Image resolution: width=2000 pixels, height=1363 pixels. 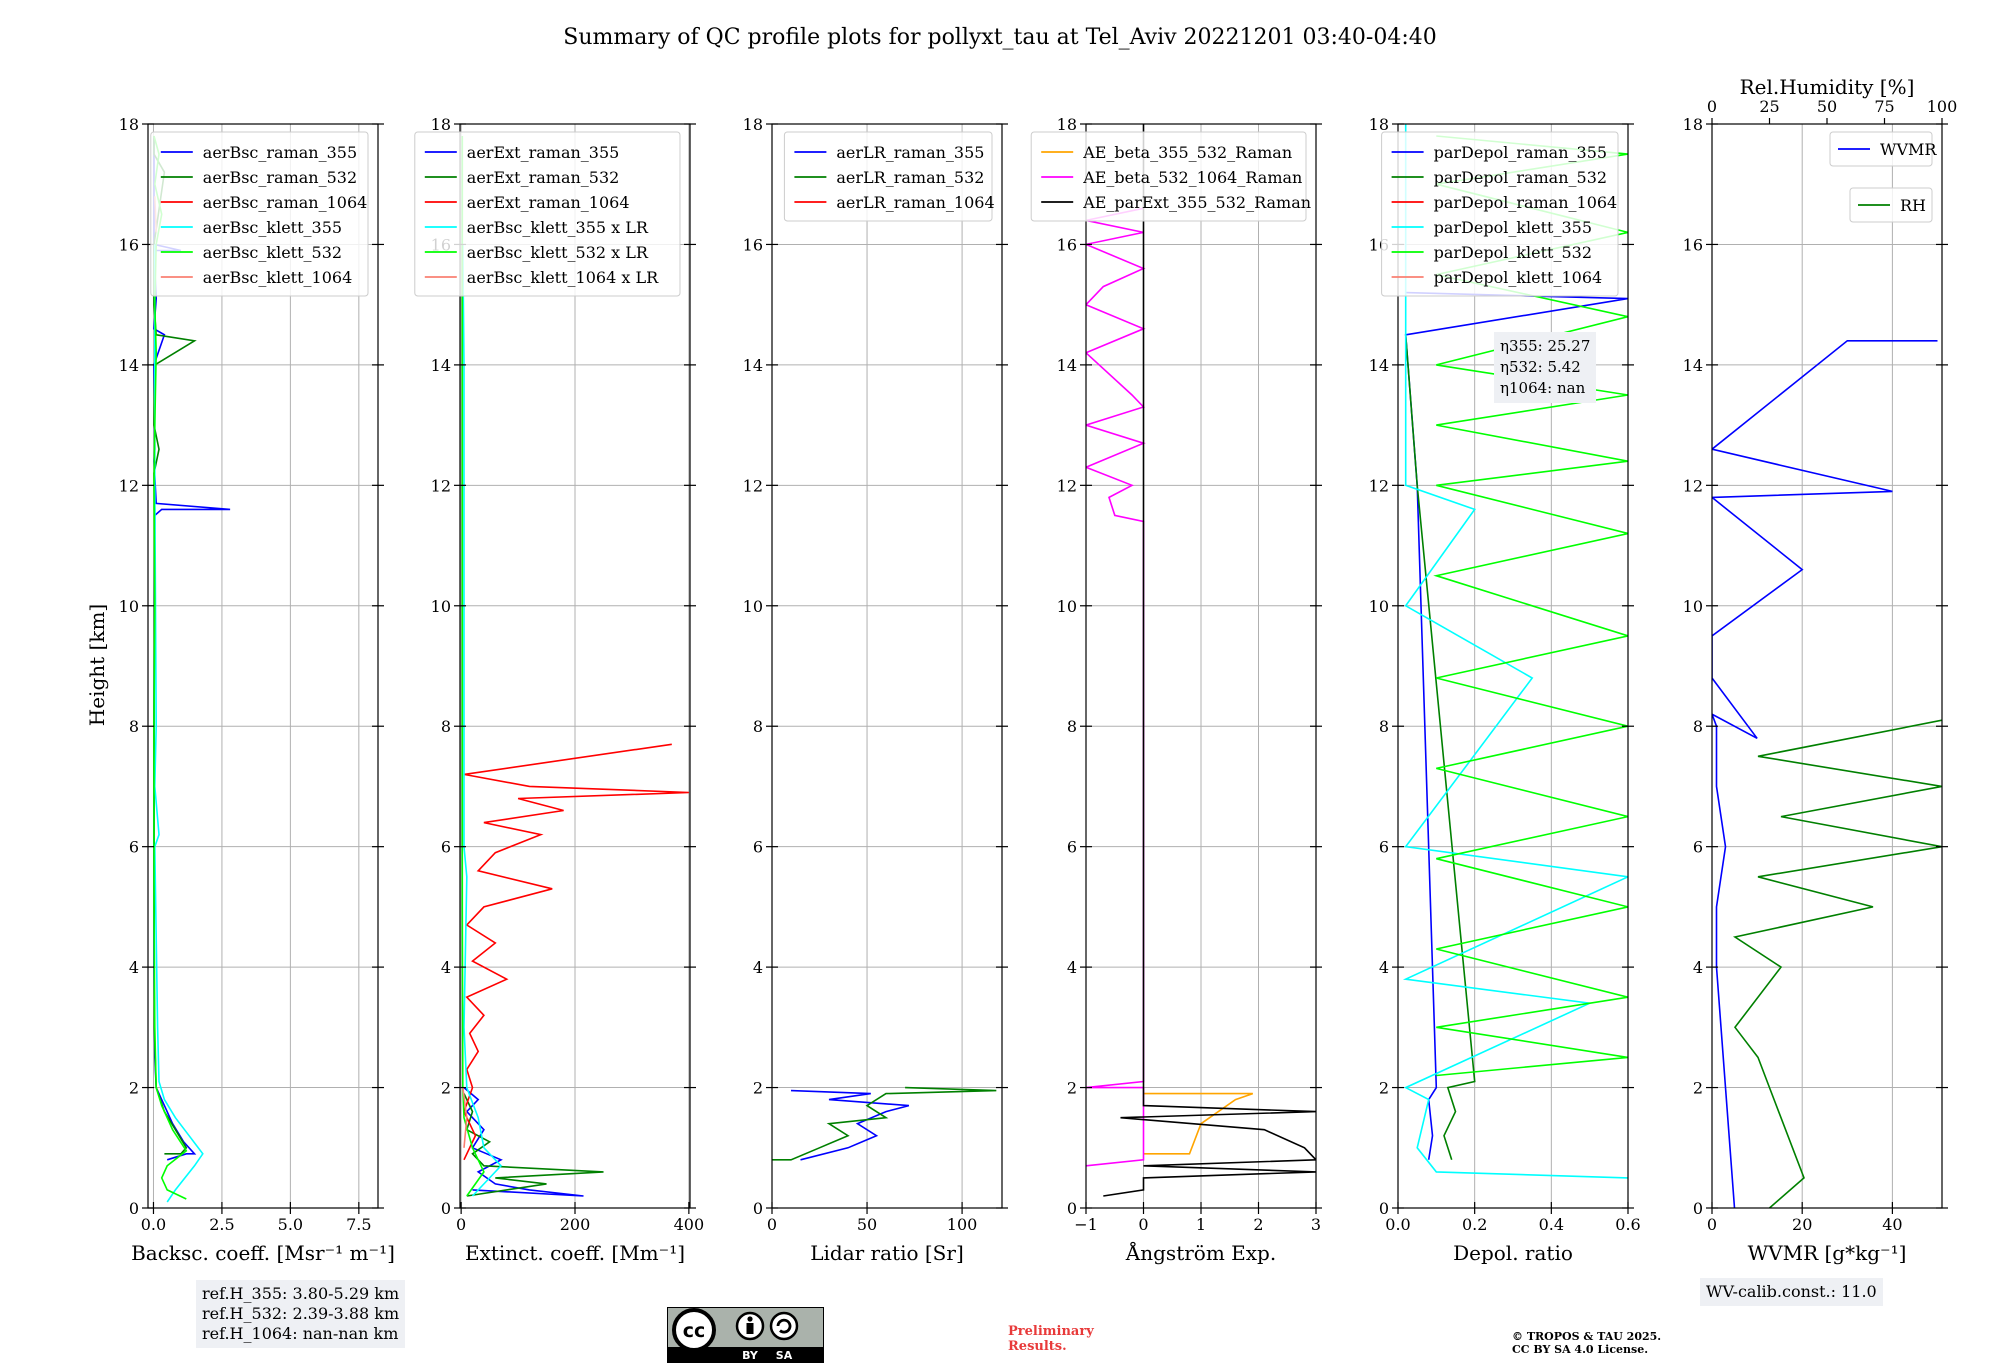 I want to click on series-group, so click(x=575, y=666).